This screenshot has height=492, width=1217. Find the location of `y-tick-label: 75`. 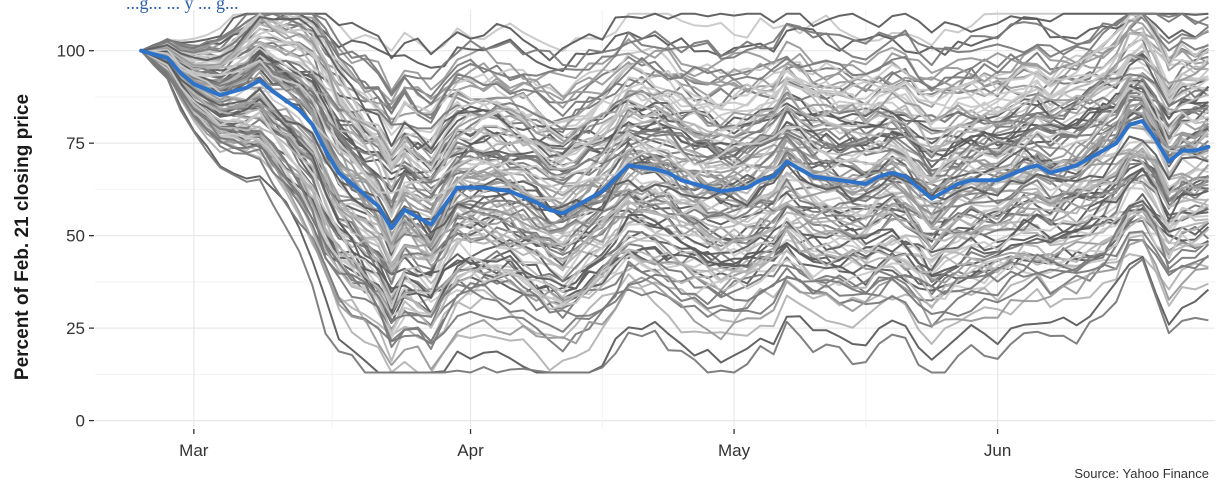

y-tick-label: 75 is located at coordinates (75, 143).